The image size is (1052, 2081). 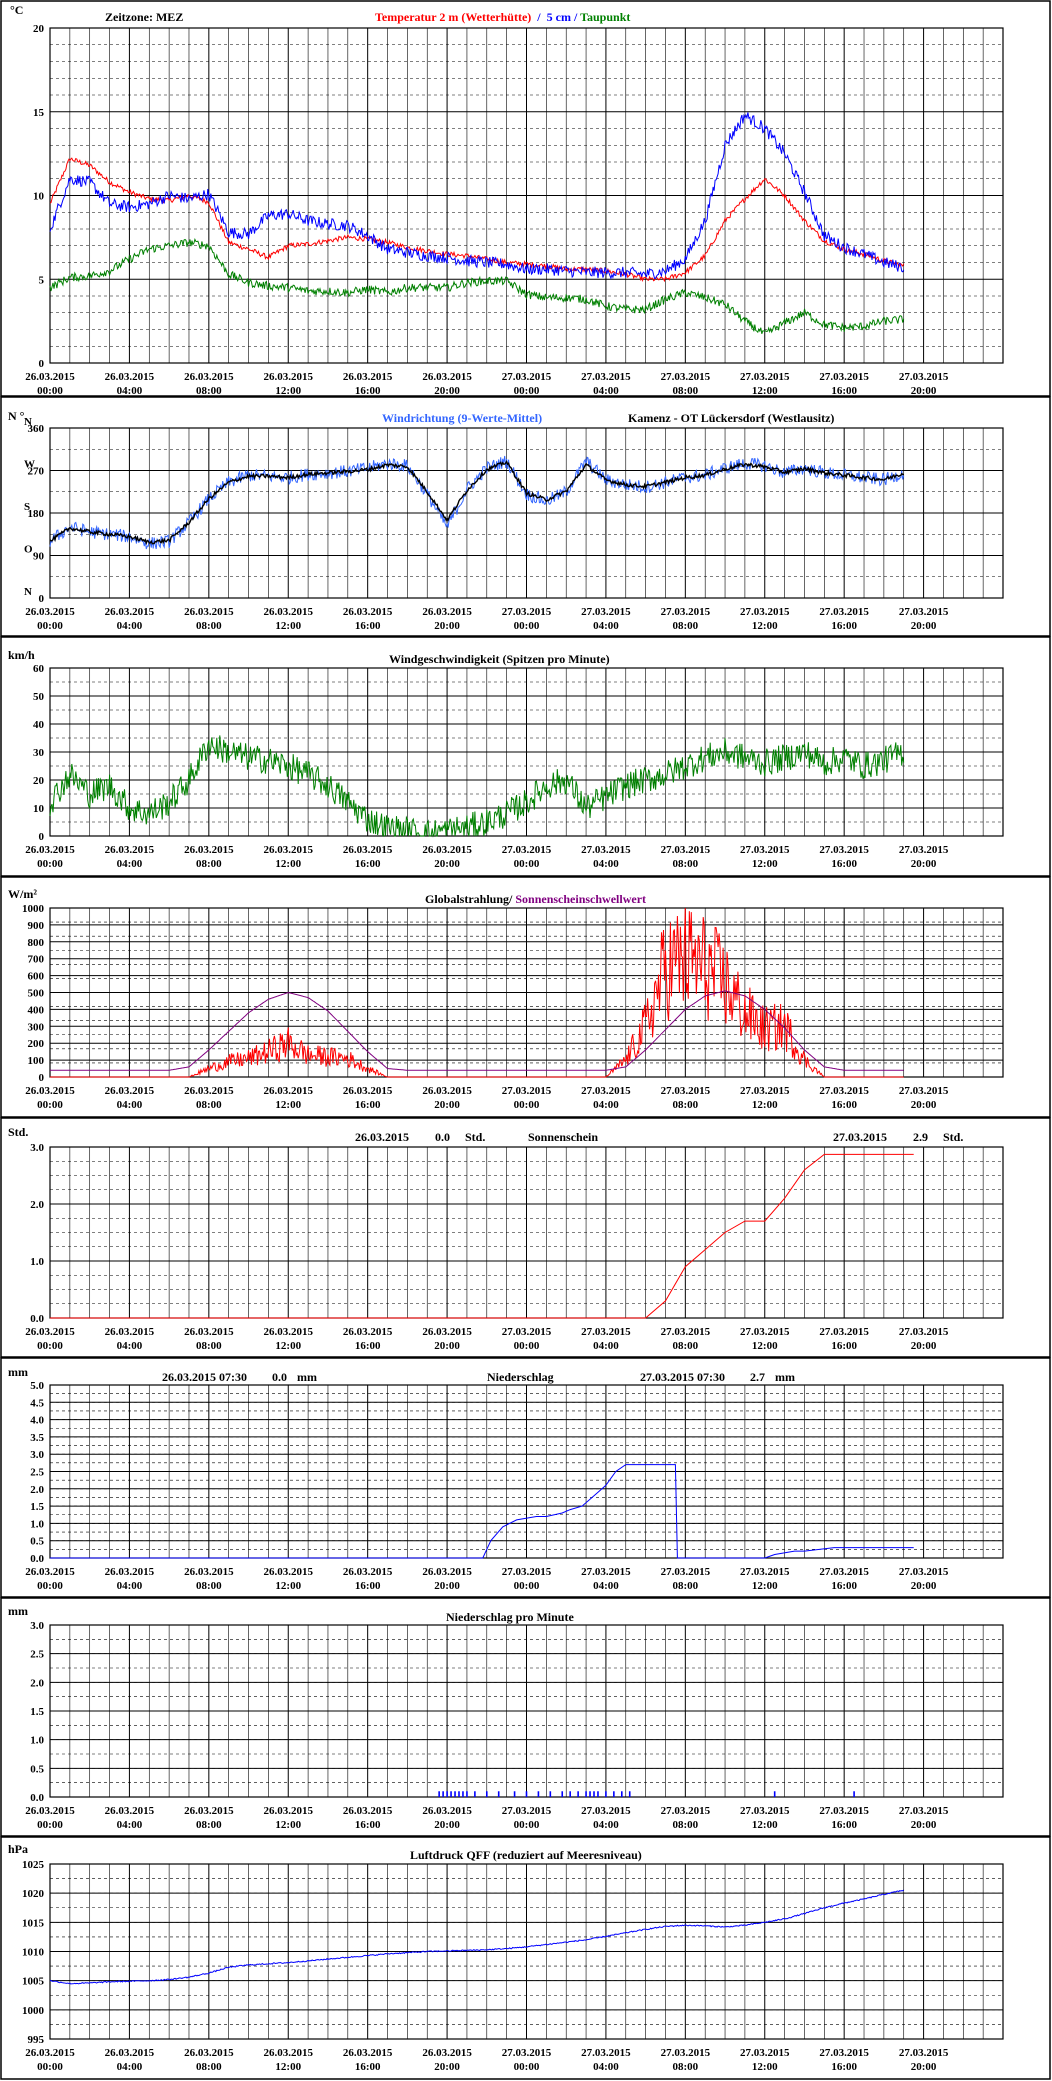 I want to click on title-sunshine-threshold: Sonnenscheinschwellwert, so click(x=580, y=899).